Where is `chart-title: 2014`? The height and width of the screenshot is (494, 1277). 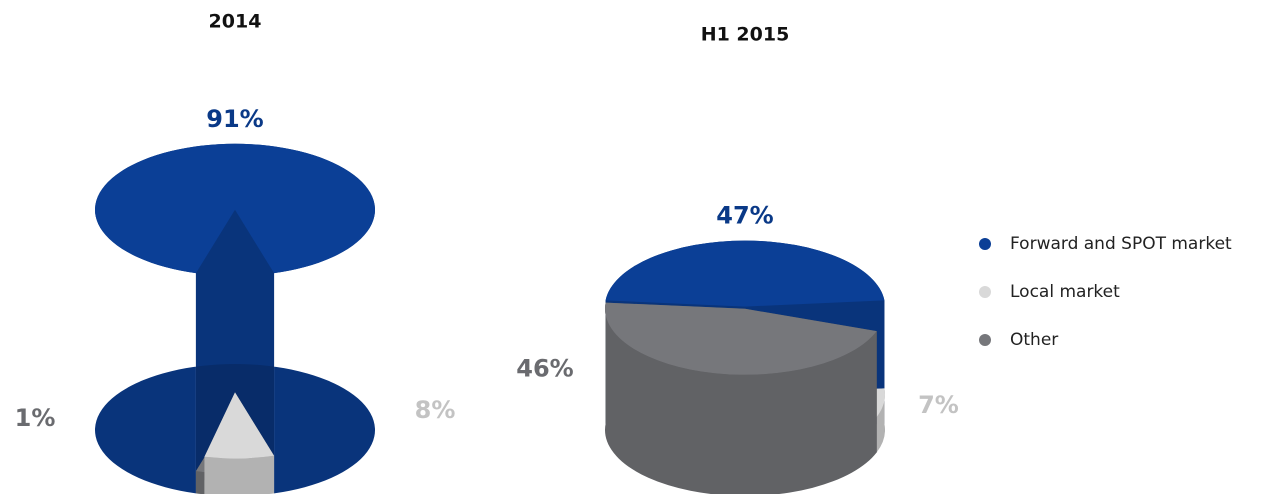
chart-title: 2014 is located at coordinates (235, 22).